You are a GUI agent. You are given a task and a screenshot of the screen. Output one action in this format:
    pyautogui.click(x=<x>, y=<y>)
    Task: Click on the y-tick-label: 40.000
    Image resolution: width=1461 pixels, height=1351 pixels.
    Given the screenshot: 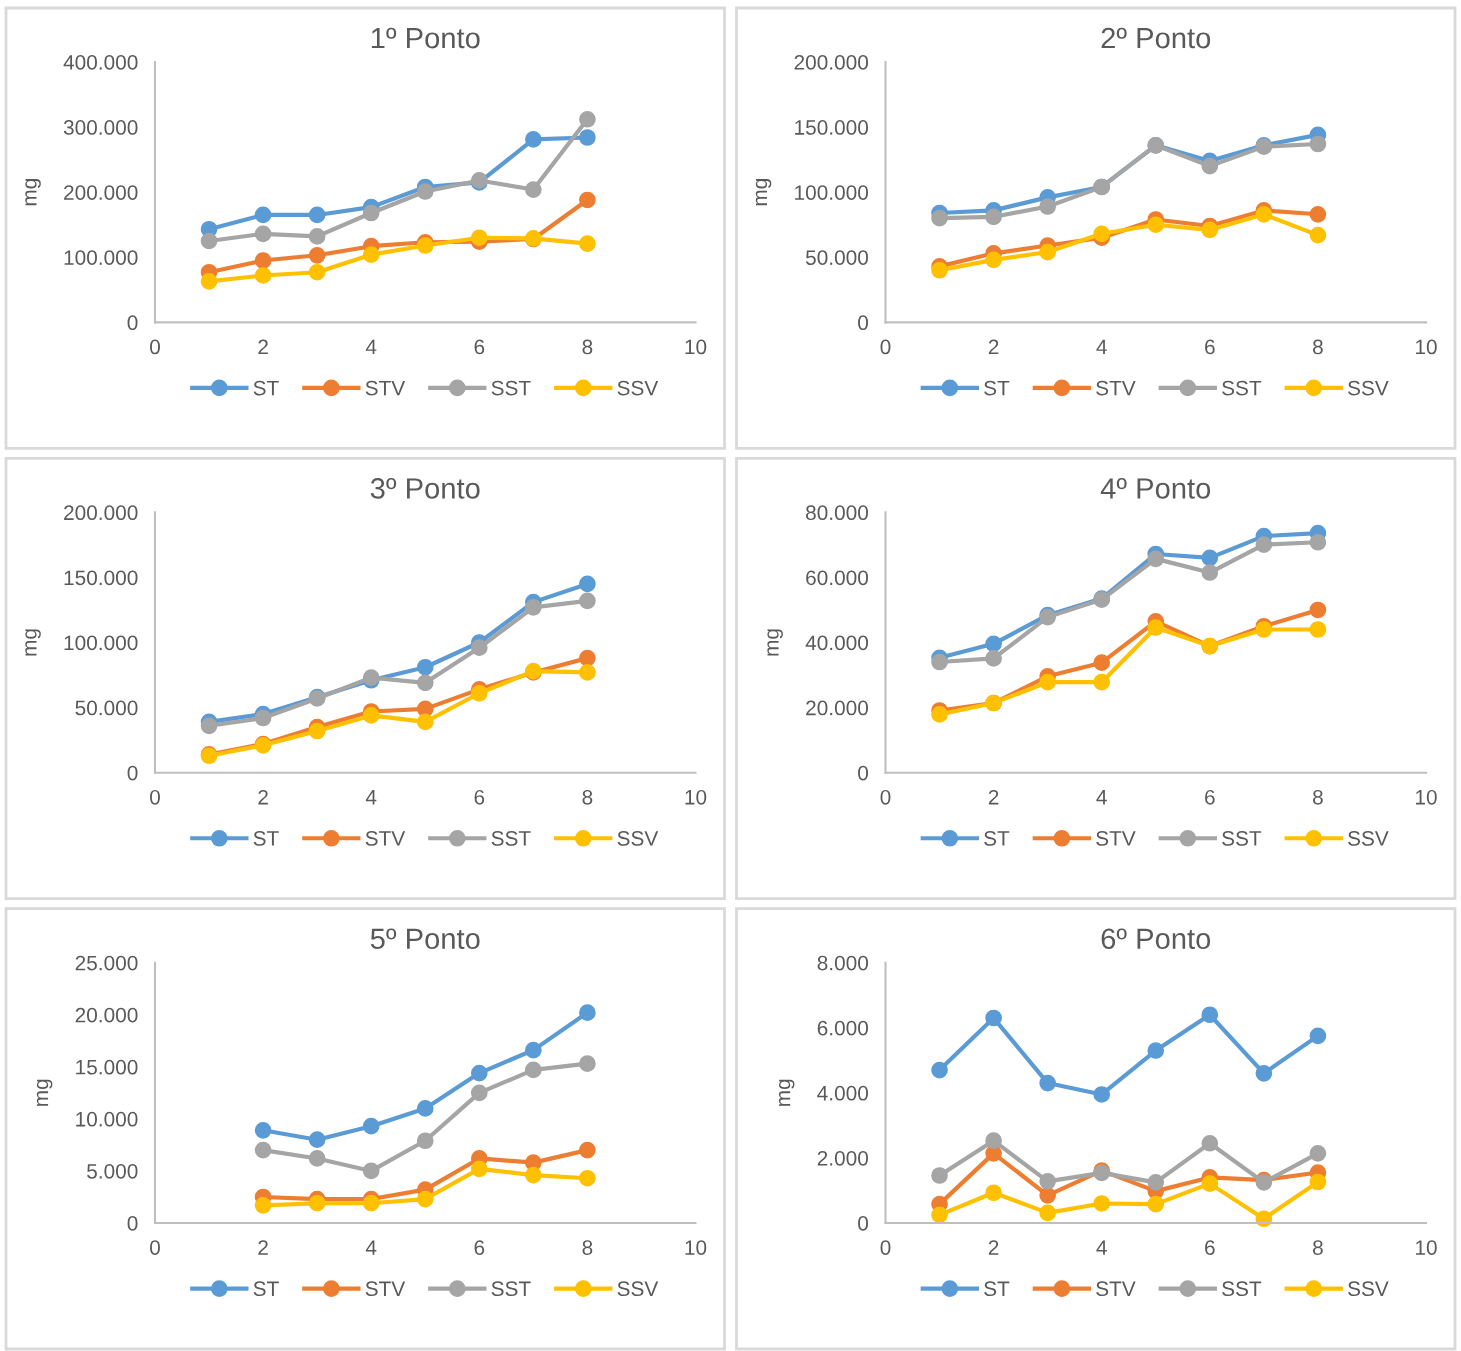 What is the action you would take?
    pyautogui.click(x=837, y=643)
    